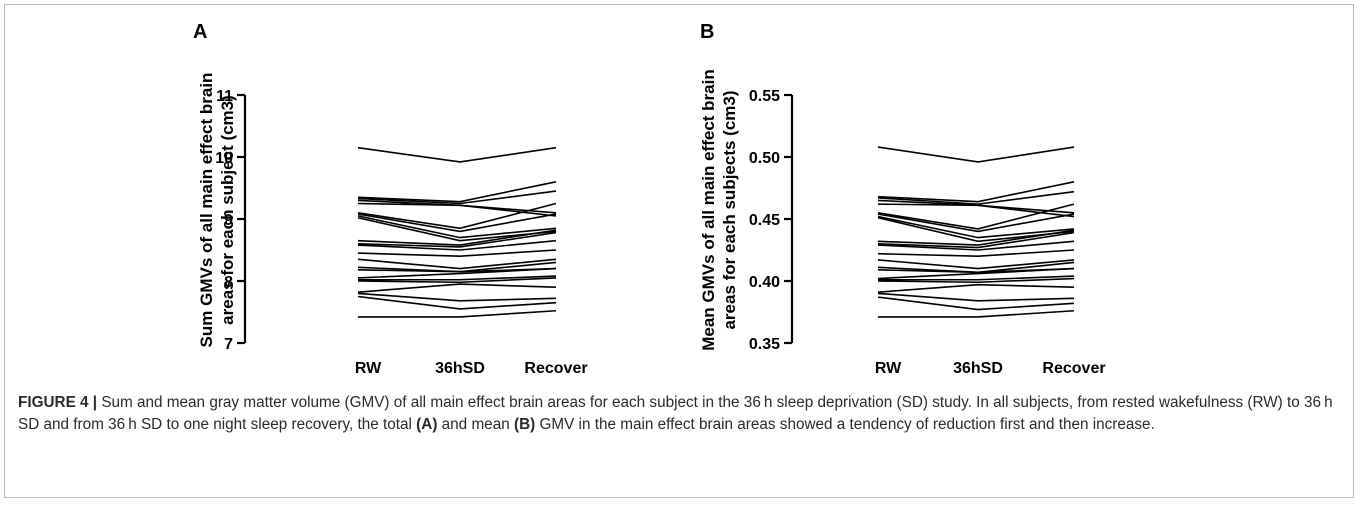 This screenshot has width=1360, height=505. What do you see at coordinates (708, 210) in the screenshot?
I see `y-axis-label-line-1: Mean GMVs of all main effect brain` at bounding box center [708, 210].